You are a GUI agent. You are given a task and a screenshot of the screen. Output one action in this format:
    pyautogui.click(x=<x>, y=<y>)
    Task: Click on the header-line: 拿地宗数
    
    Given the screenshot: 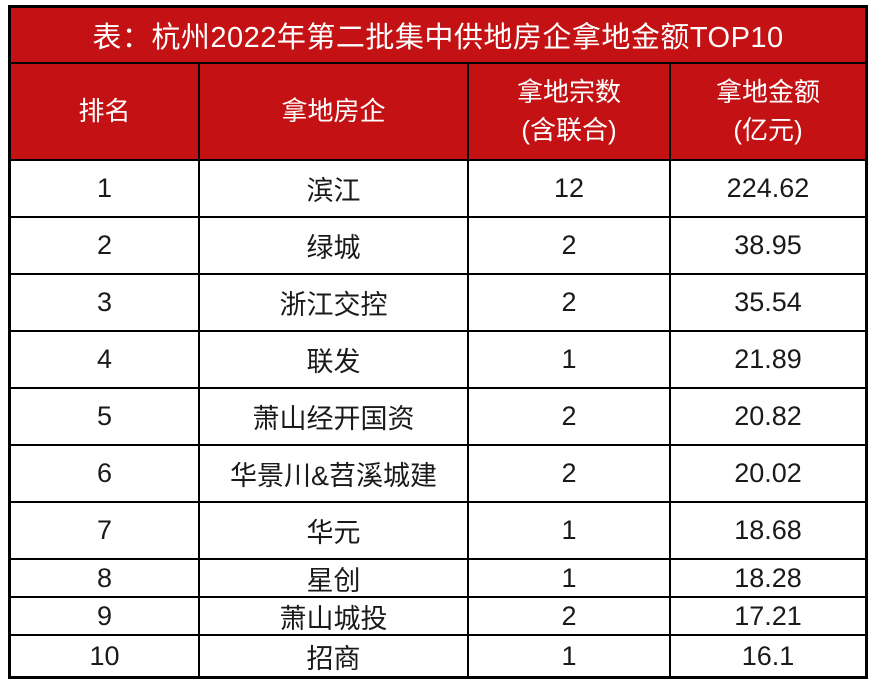 What is the action you would take?
    pyautogui.click(x=568, y=91)
    